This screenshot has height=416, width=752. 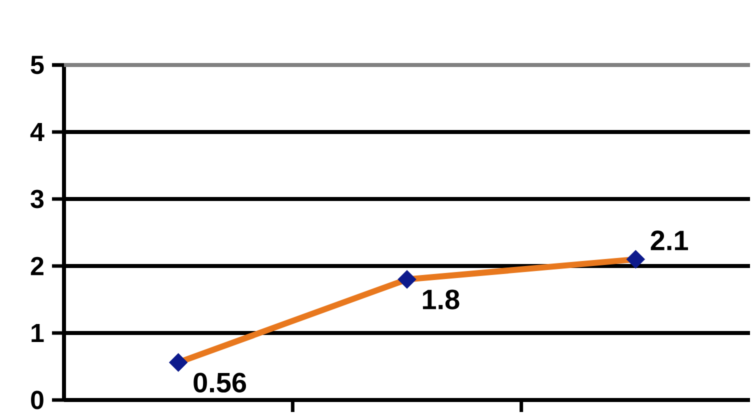 What do you see at coordinates (38, 333) in the screenshot?
I see `y-tick-label: 1` at bounding box center [38, 333].